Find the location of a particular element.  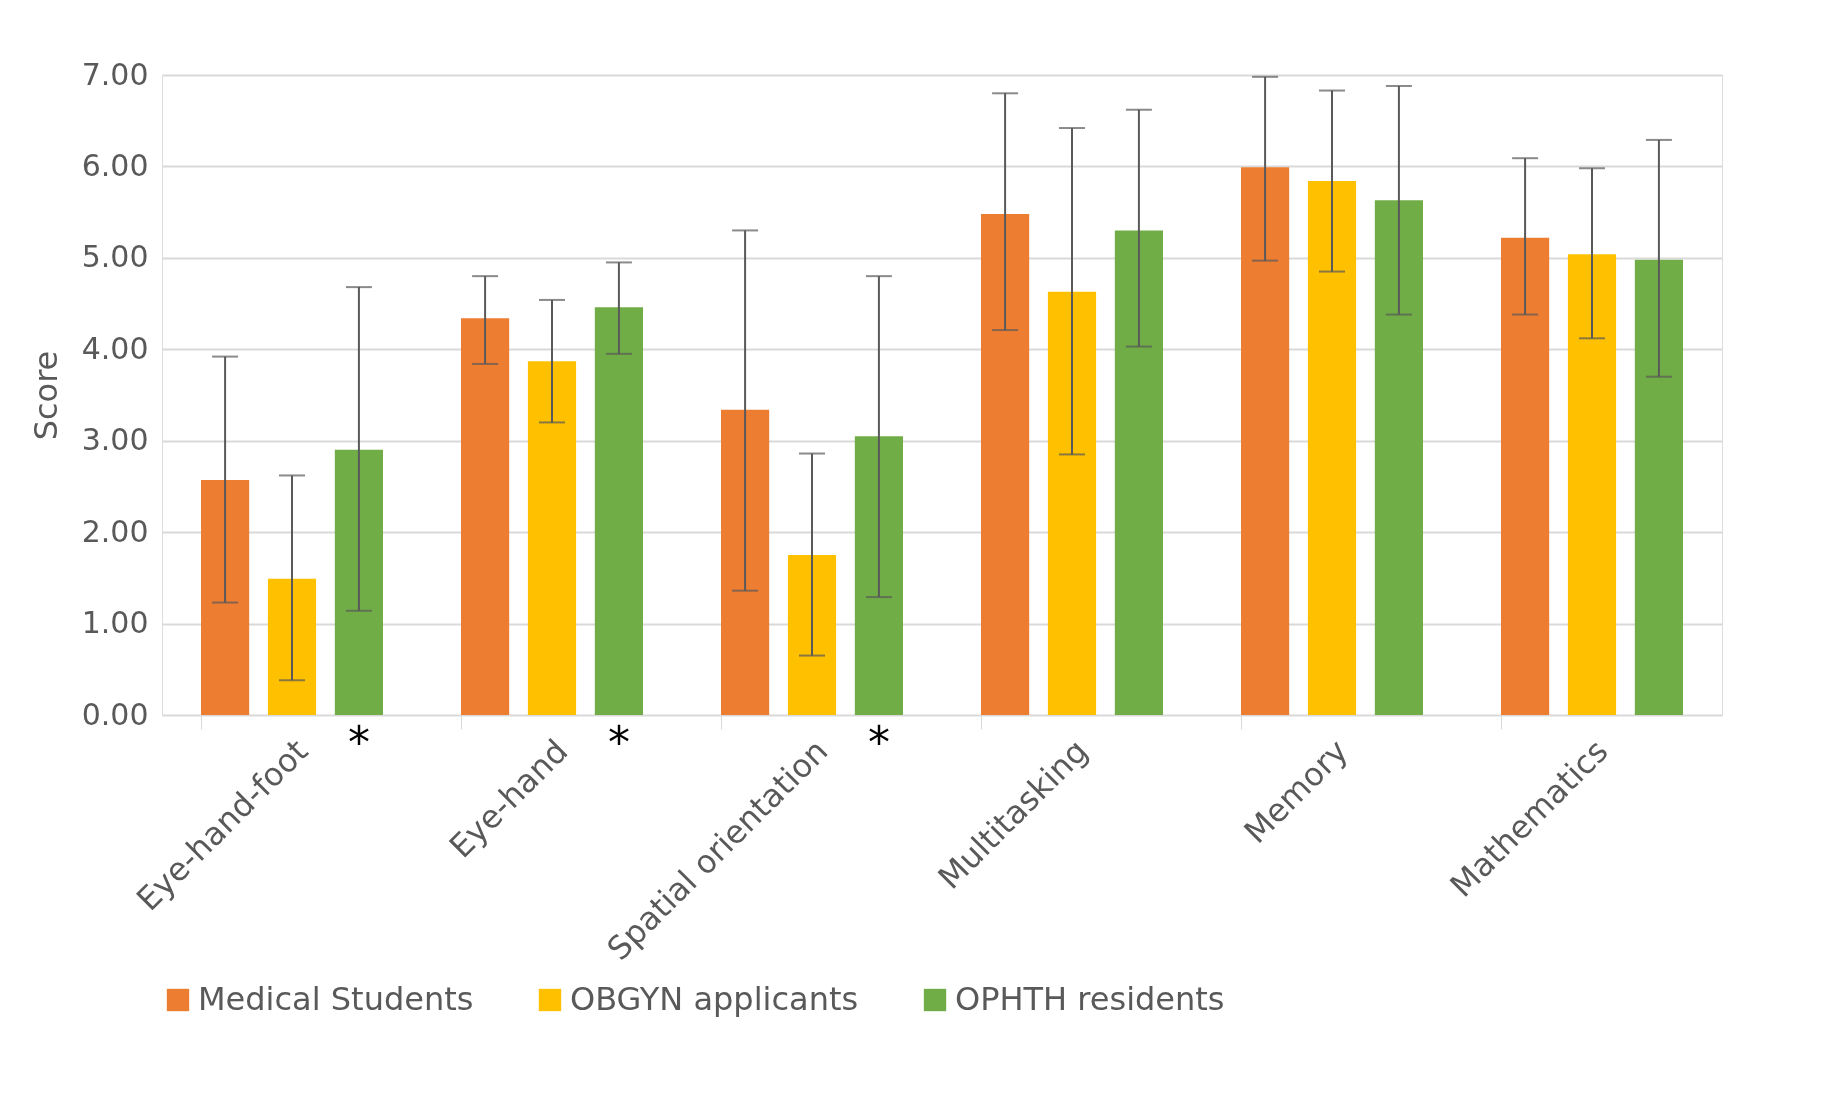

y-tick-label: 5.00 is located at coordinates (115, 257).